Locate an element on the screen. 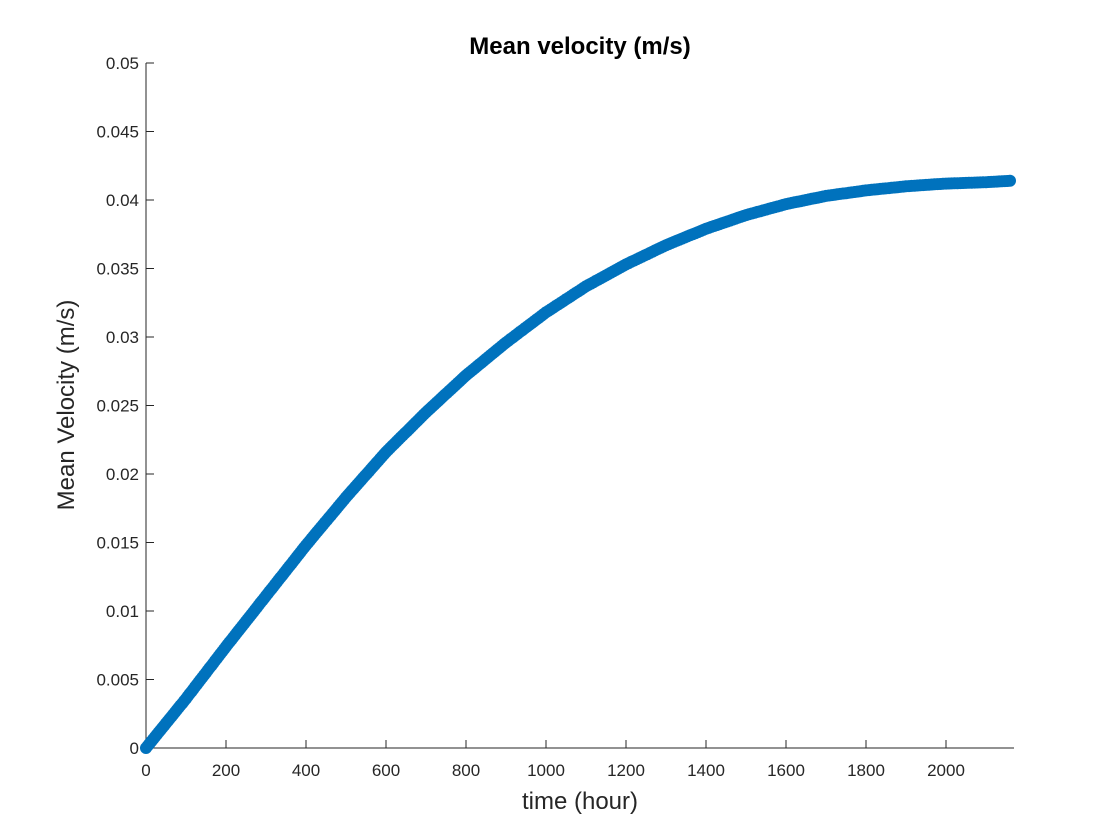 The height and width of the screenshot is (840, 1120). y-tick-label: 0.01 is located at coordinates (122, 611).